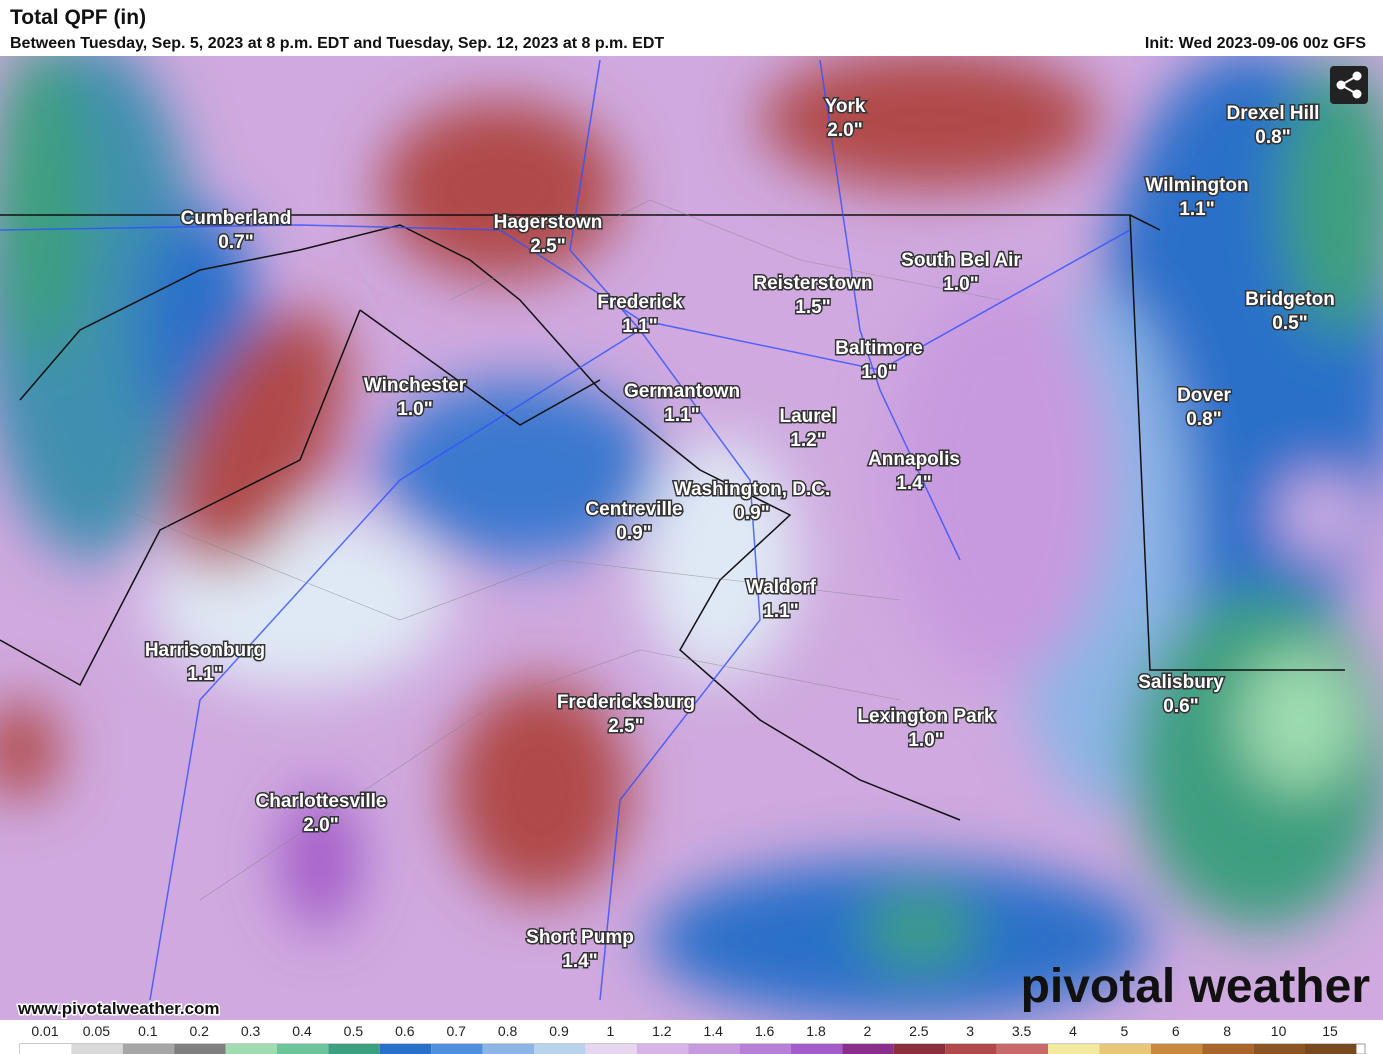  I want to click on city-name: Baltimore, so click(879, 348).